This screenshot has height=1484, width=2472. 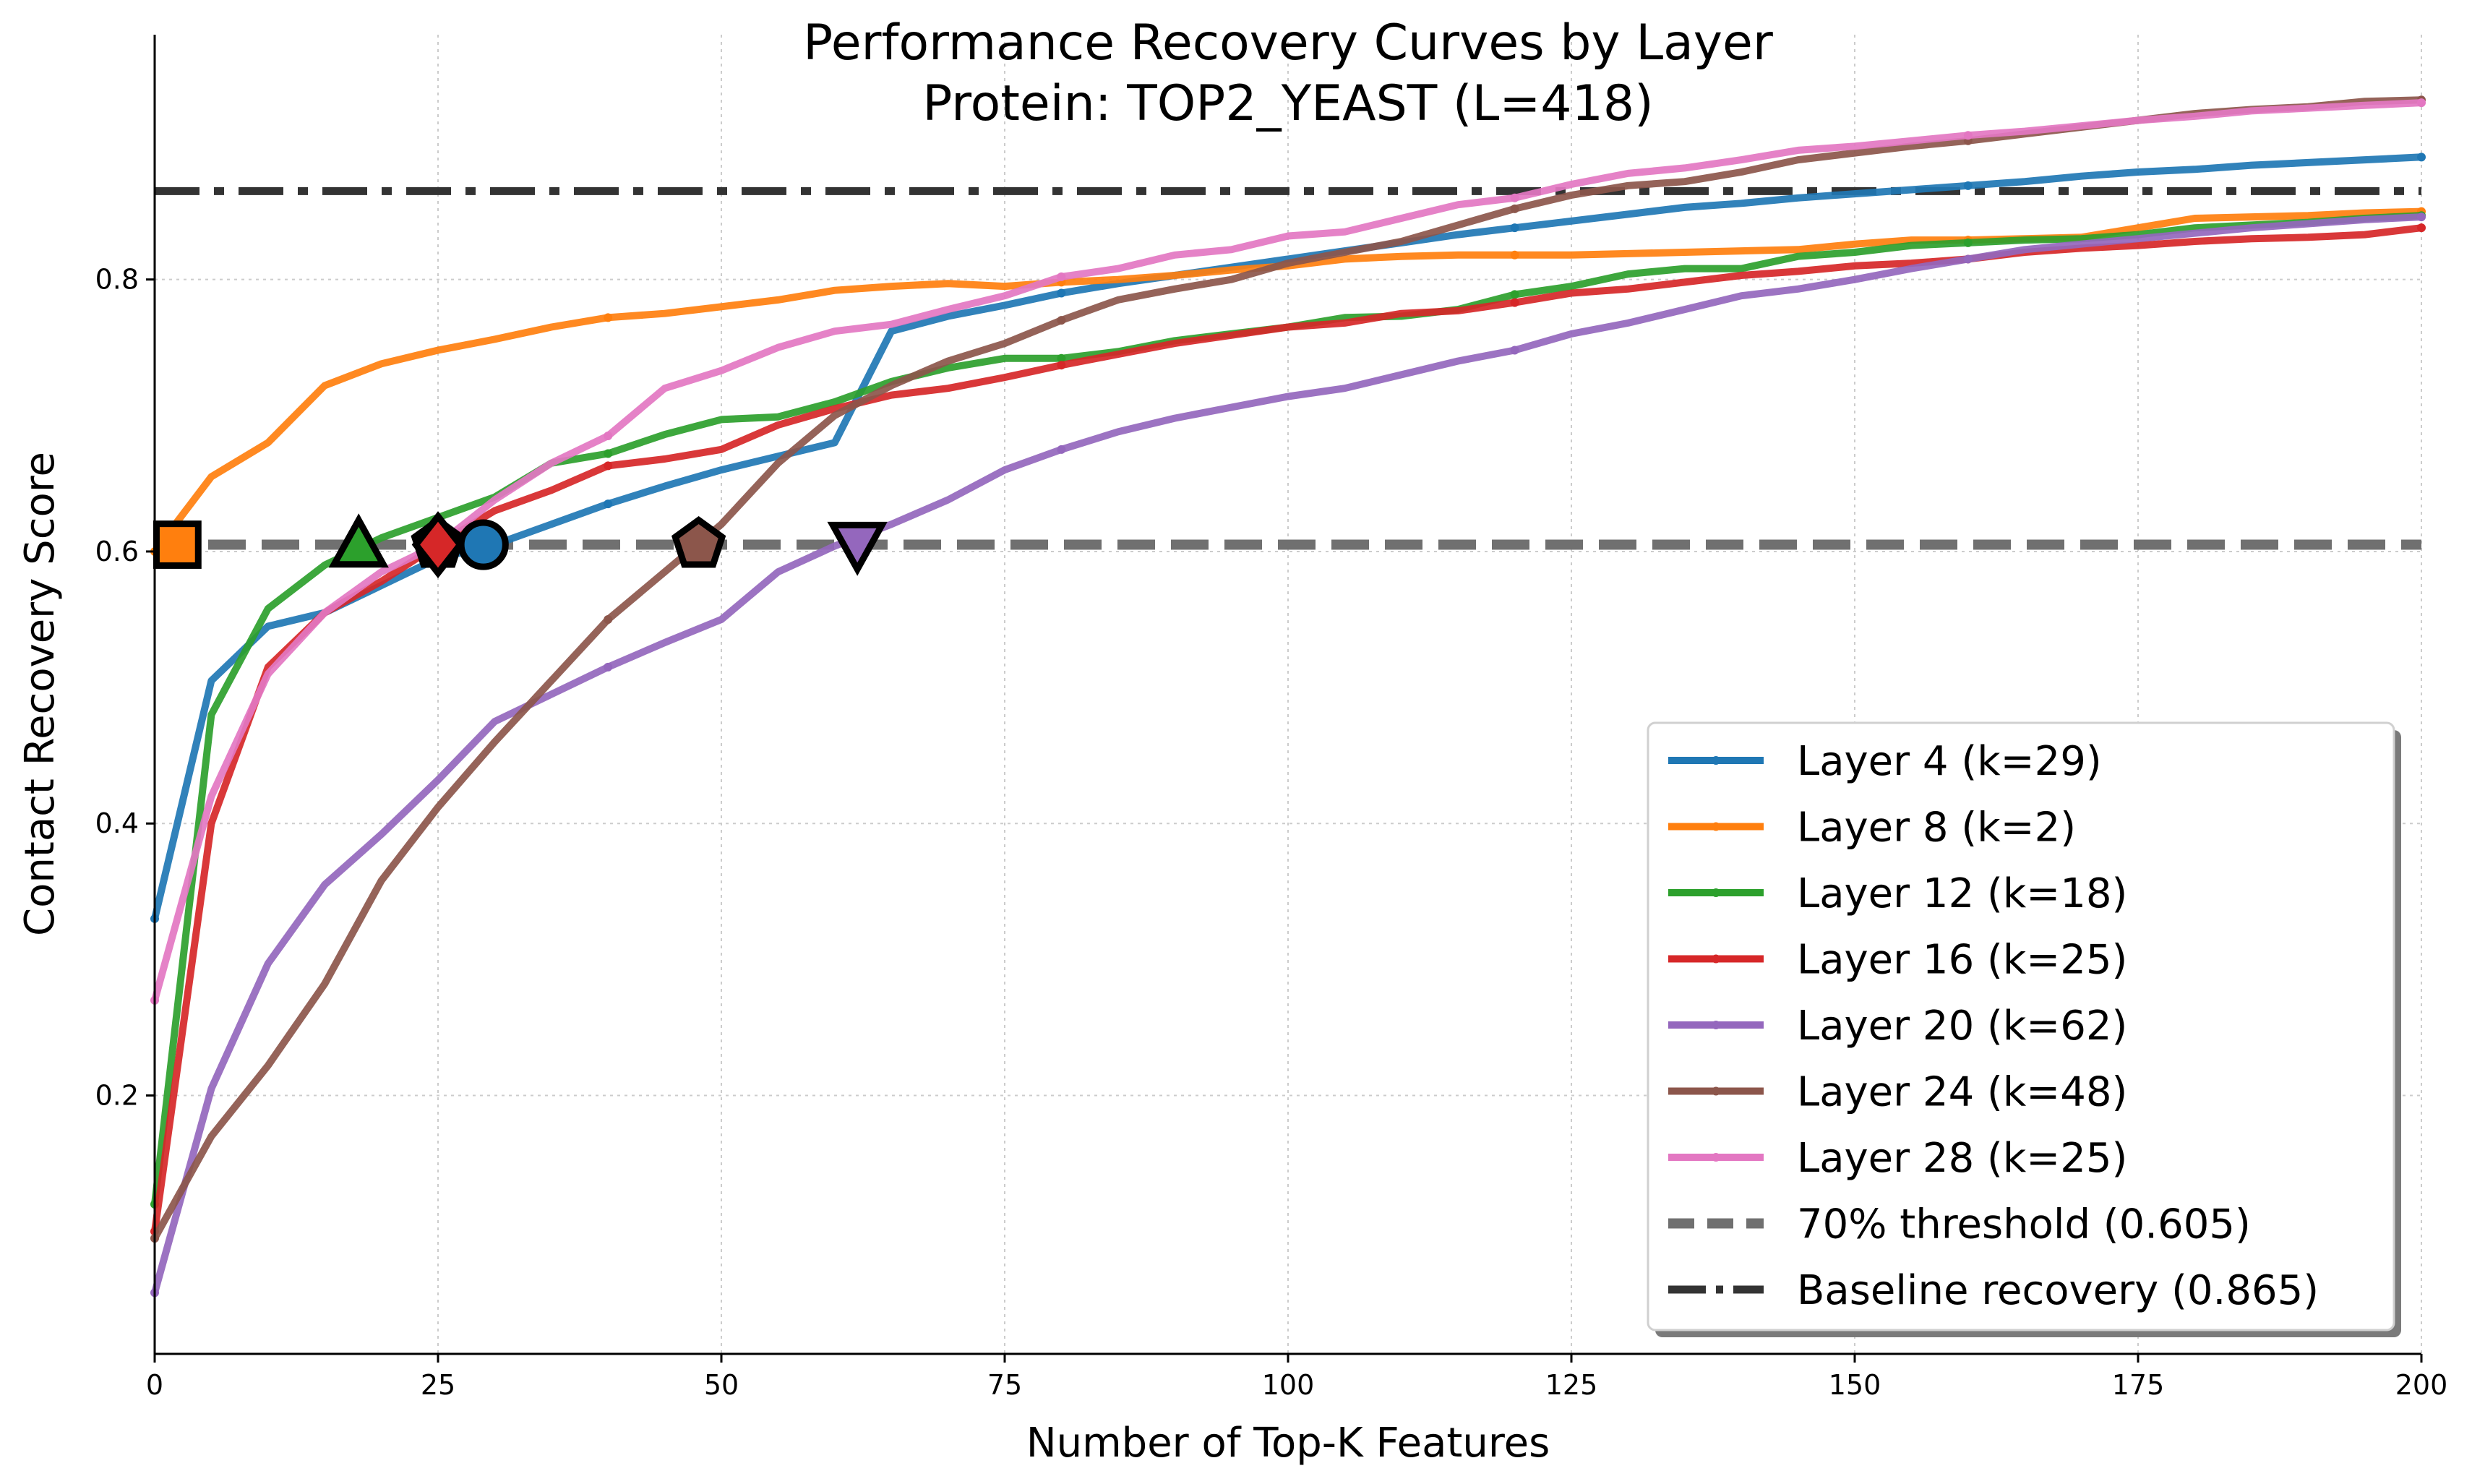 I want to click on legend-label: Layer 20 (k=62), so click(x=1962, y=1026).